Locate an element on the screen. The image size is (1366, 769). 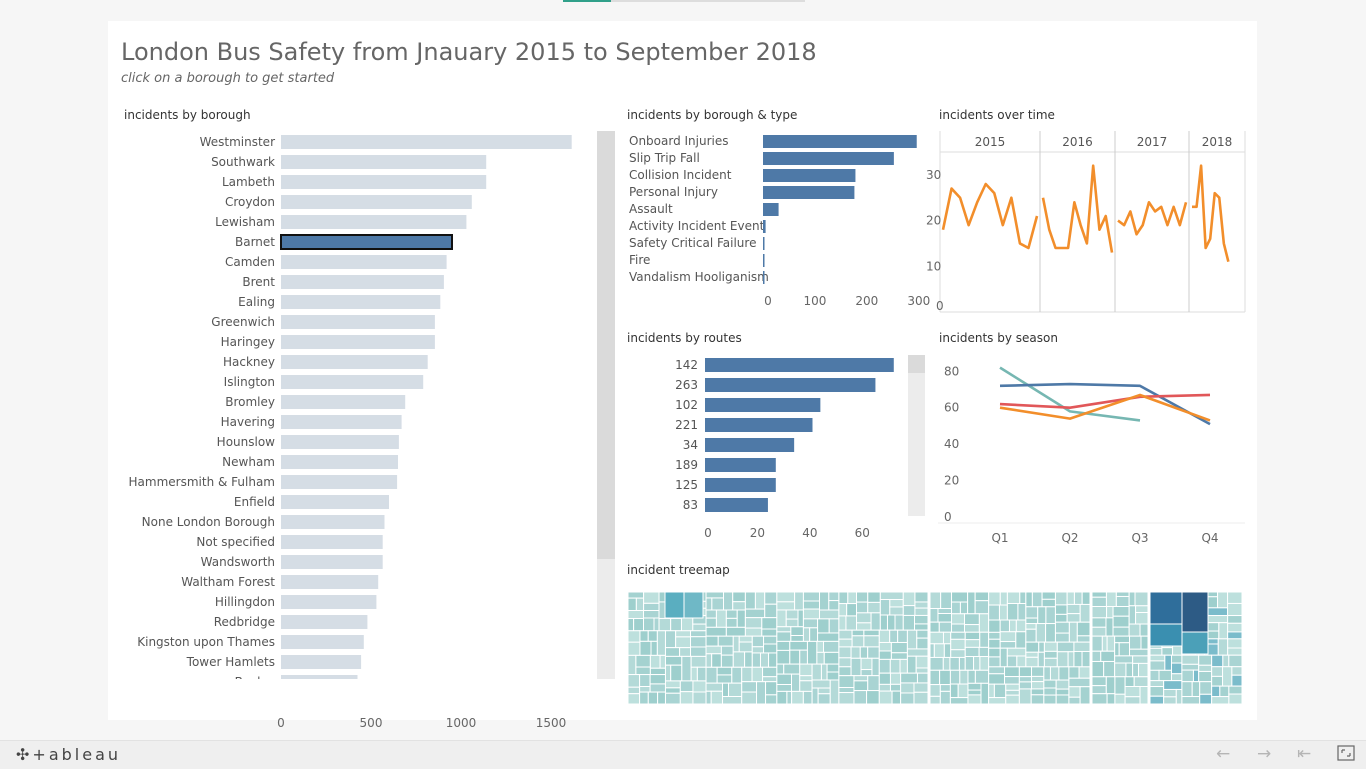
tableau-logo: ✣+ableau is located at coordinates (68, 754).